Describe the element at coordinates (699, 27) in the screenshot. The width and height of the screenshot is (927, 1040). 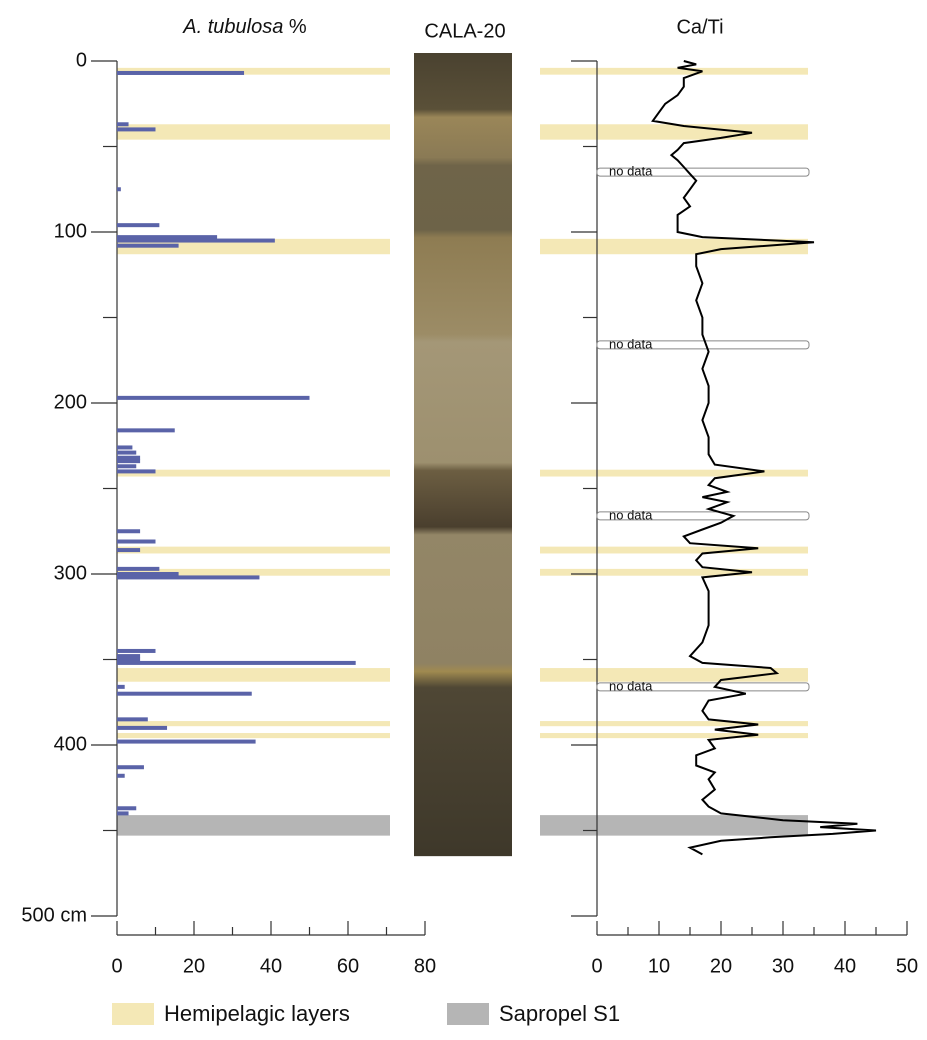
I see `panel-title: Ca/Ti` at that location.